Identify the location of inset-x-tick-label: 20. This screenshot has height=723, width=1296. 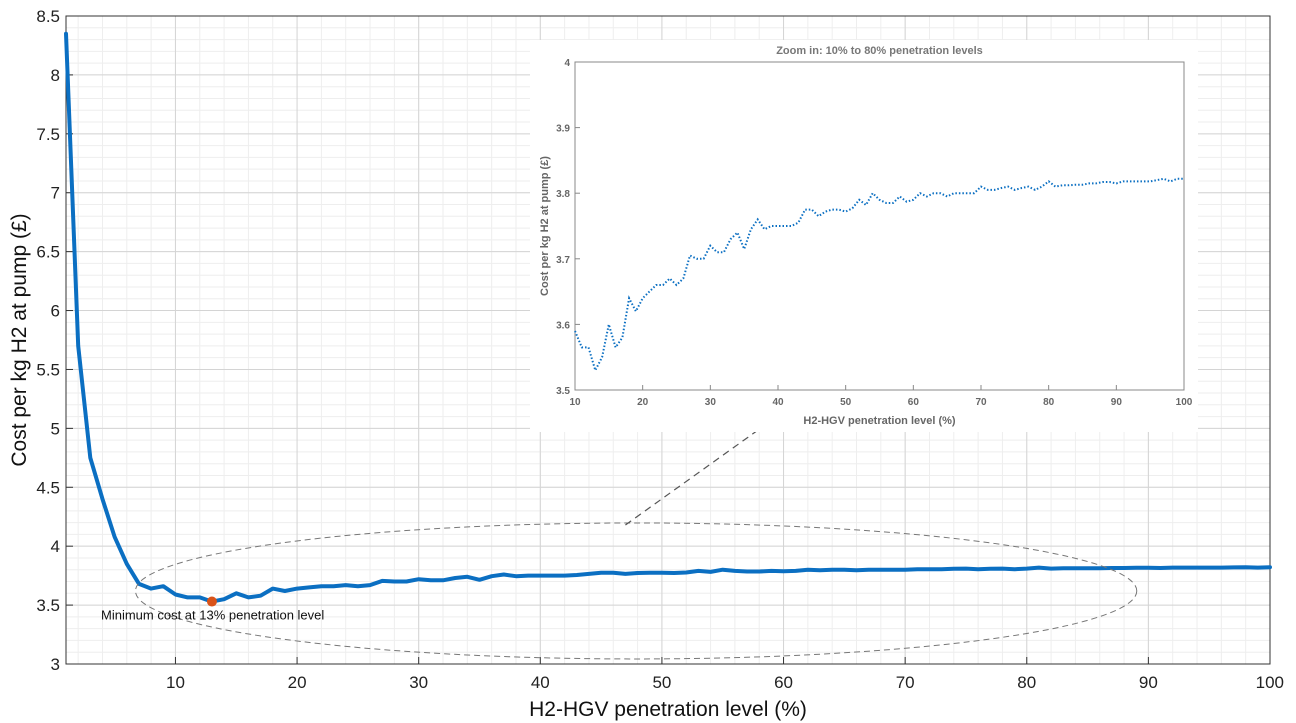
(643, 402).